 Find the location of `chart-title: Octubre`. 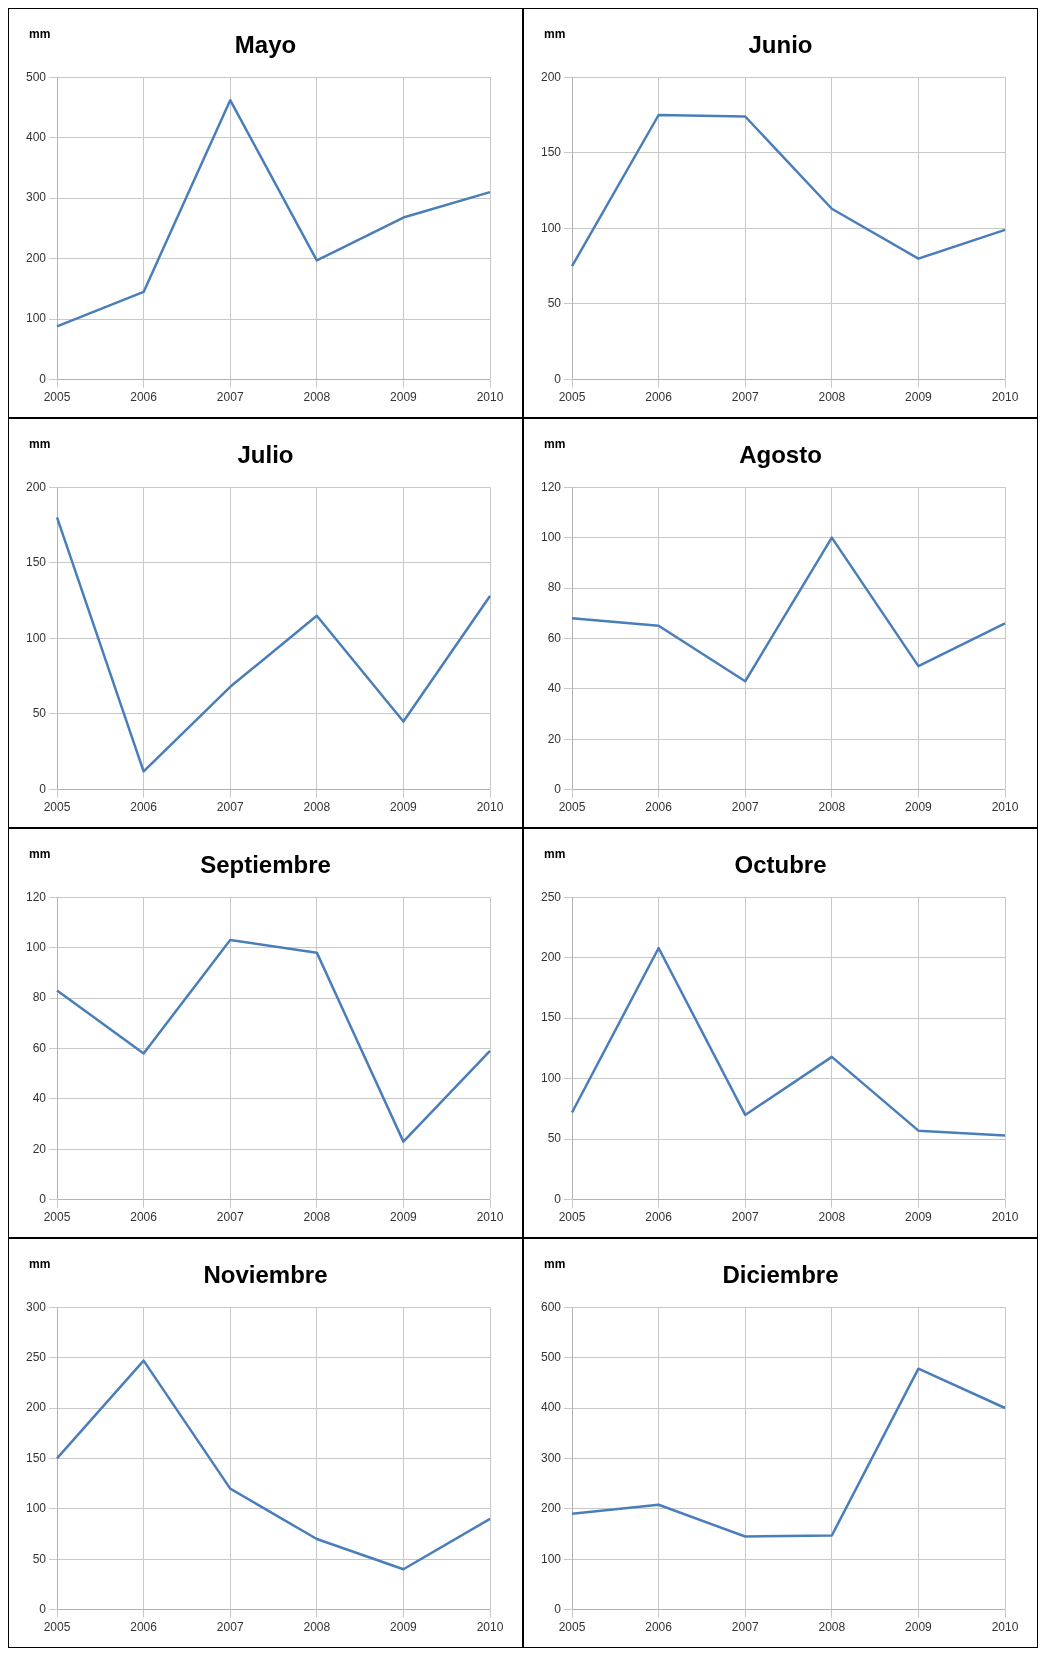

chart-title: Octubre is located at coordinates (780, 864).